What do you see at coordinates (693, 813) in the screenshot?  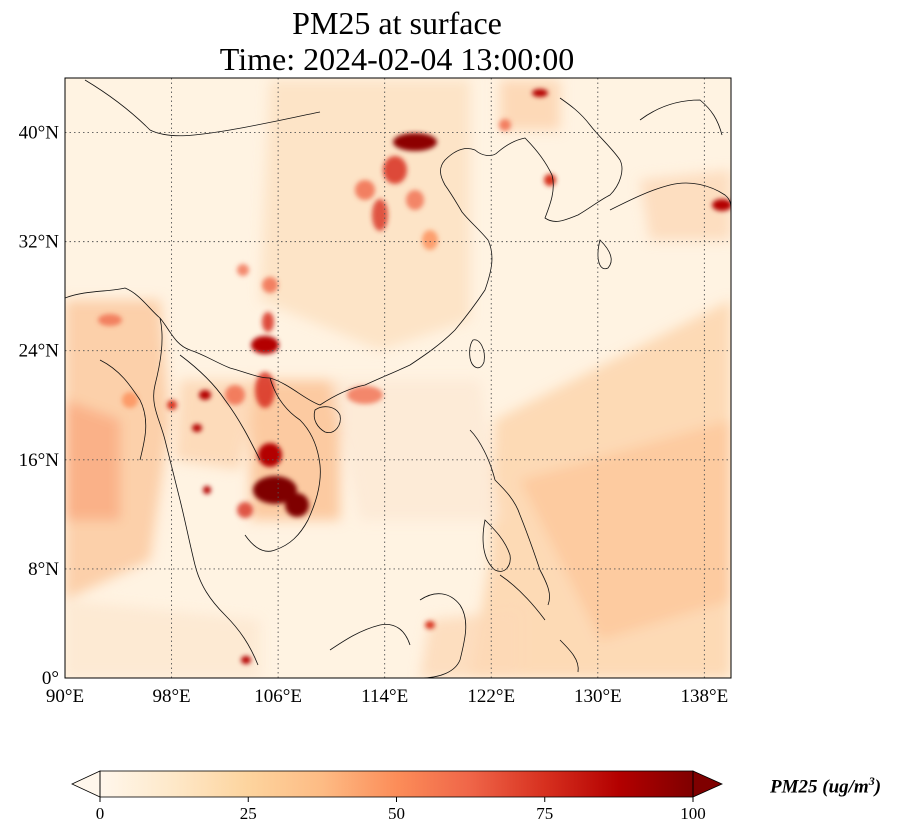 I see `colorbar-tick-label: 100` at bounding box center [693, 813].